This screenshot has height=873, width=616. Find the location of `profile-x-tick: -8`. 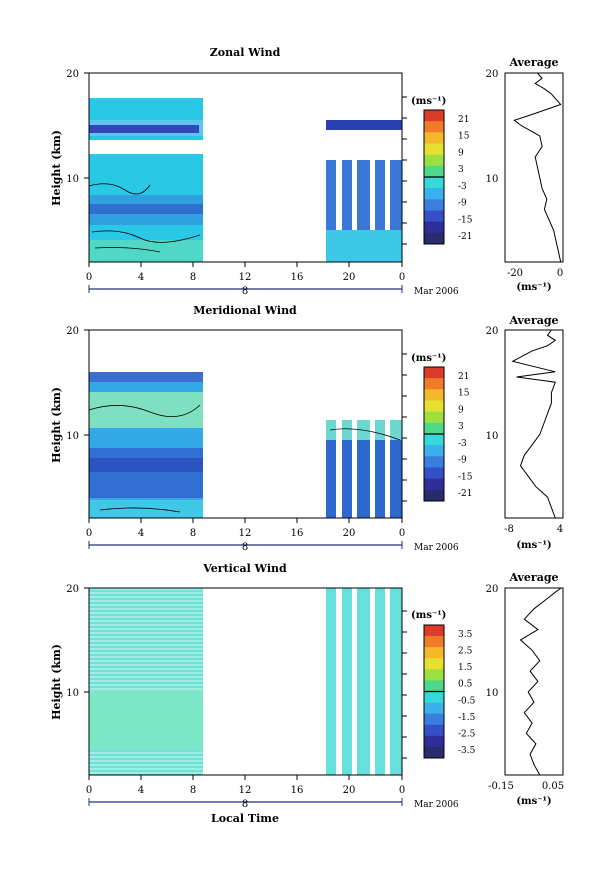

profile-x-tick: -8 is located at coordinates (509, 529).